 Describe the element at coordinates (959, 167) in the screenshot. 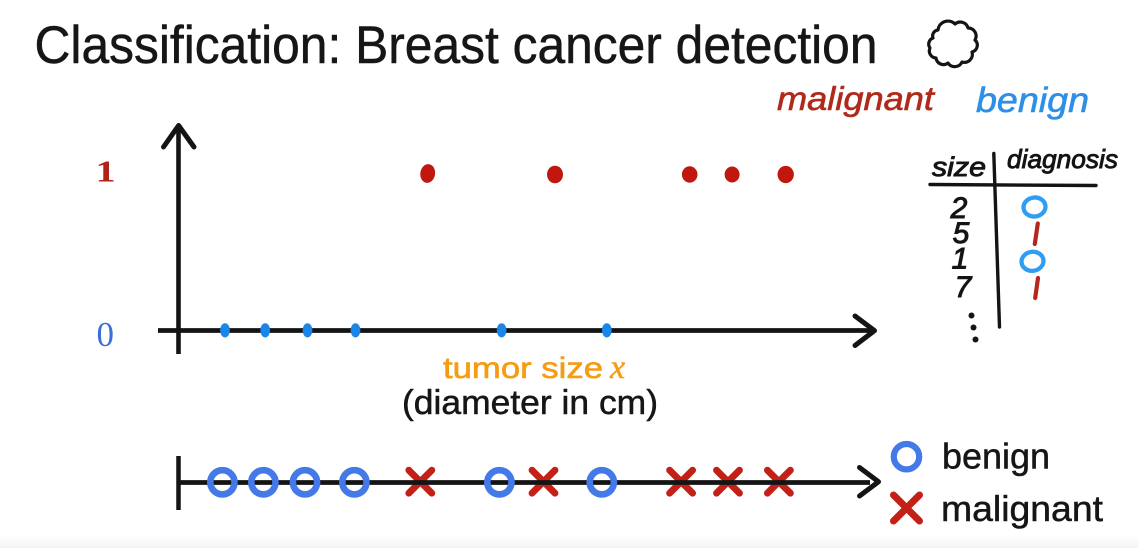

I see `svg-text: size` at that location.